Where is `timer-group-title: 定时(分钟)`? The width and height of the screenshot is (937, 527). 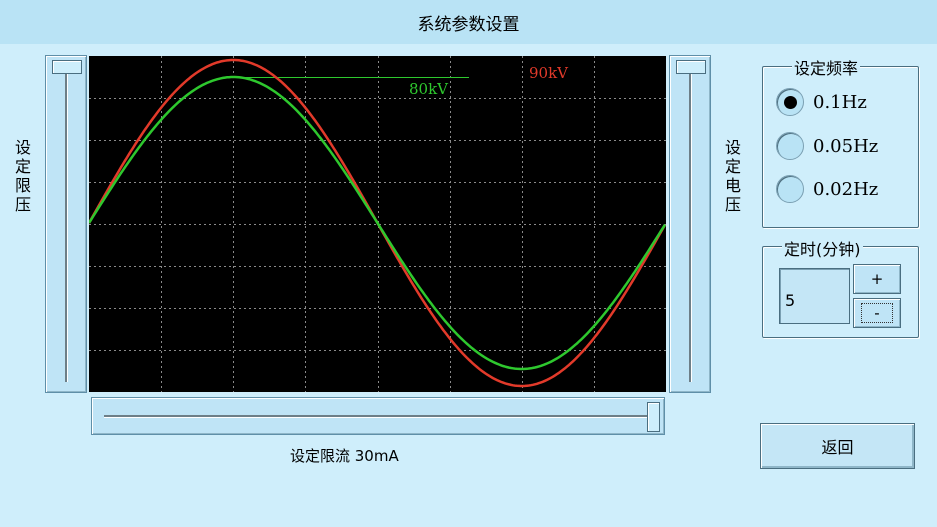
timer-group-title: 定时(分钟) is located at coordinates (822, 248).